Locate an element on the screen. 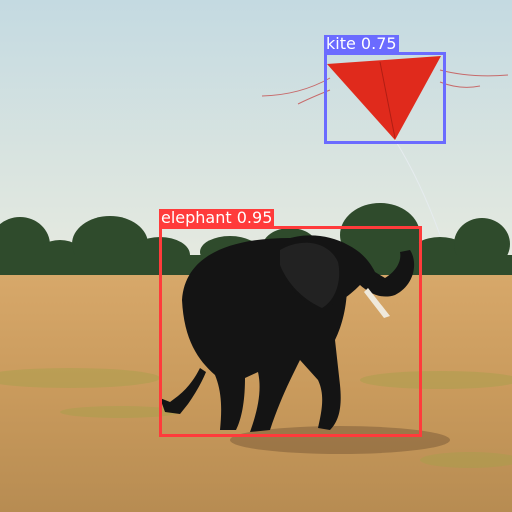 The image size is (512, 512). kite-confidence-score: 0.75 is located at coordinates (378, 43).